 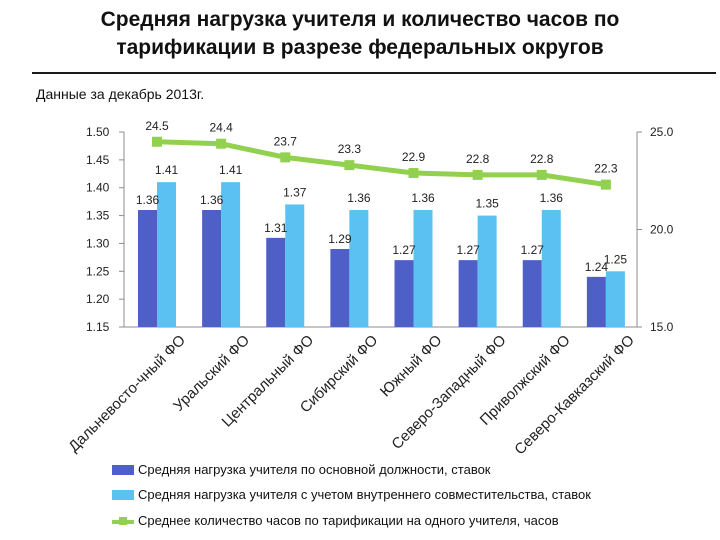 What do you see at coordinates (414, 157) in the screenshot?
I see `data-label-hours: 22.9` at bounding box center [414, 157].